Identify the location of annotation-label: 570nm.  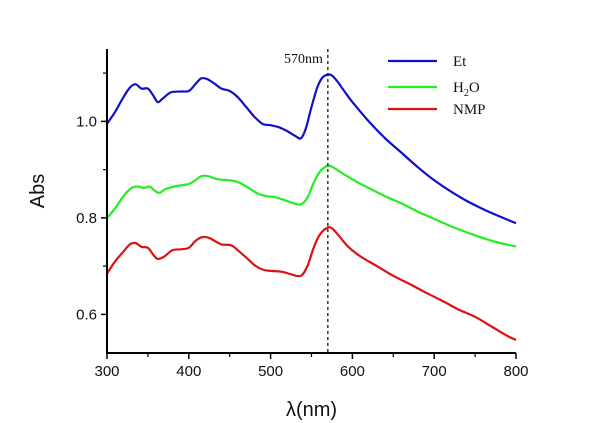
(303, 59).